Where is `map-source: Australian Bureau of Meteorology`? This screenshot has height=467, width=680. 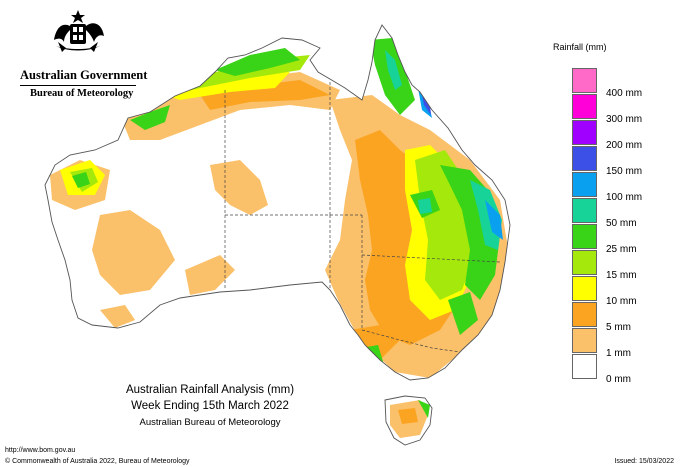 map-source: Australian Bureau of Meteorology is located at coordinates (210, 422).